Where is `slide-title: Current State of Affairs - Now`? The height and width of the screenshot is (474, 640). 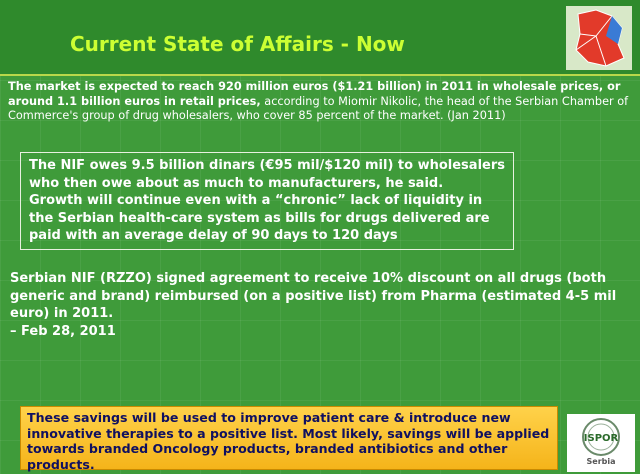
slide-title: Current State of Affairs - Now is located at coordinates (237, 44).